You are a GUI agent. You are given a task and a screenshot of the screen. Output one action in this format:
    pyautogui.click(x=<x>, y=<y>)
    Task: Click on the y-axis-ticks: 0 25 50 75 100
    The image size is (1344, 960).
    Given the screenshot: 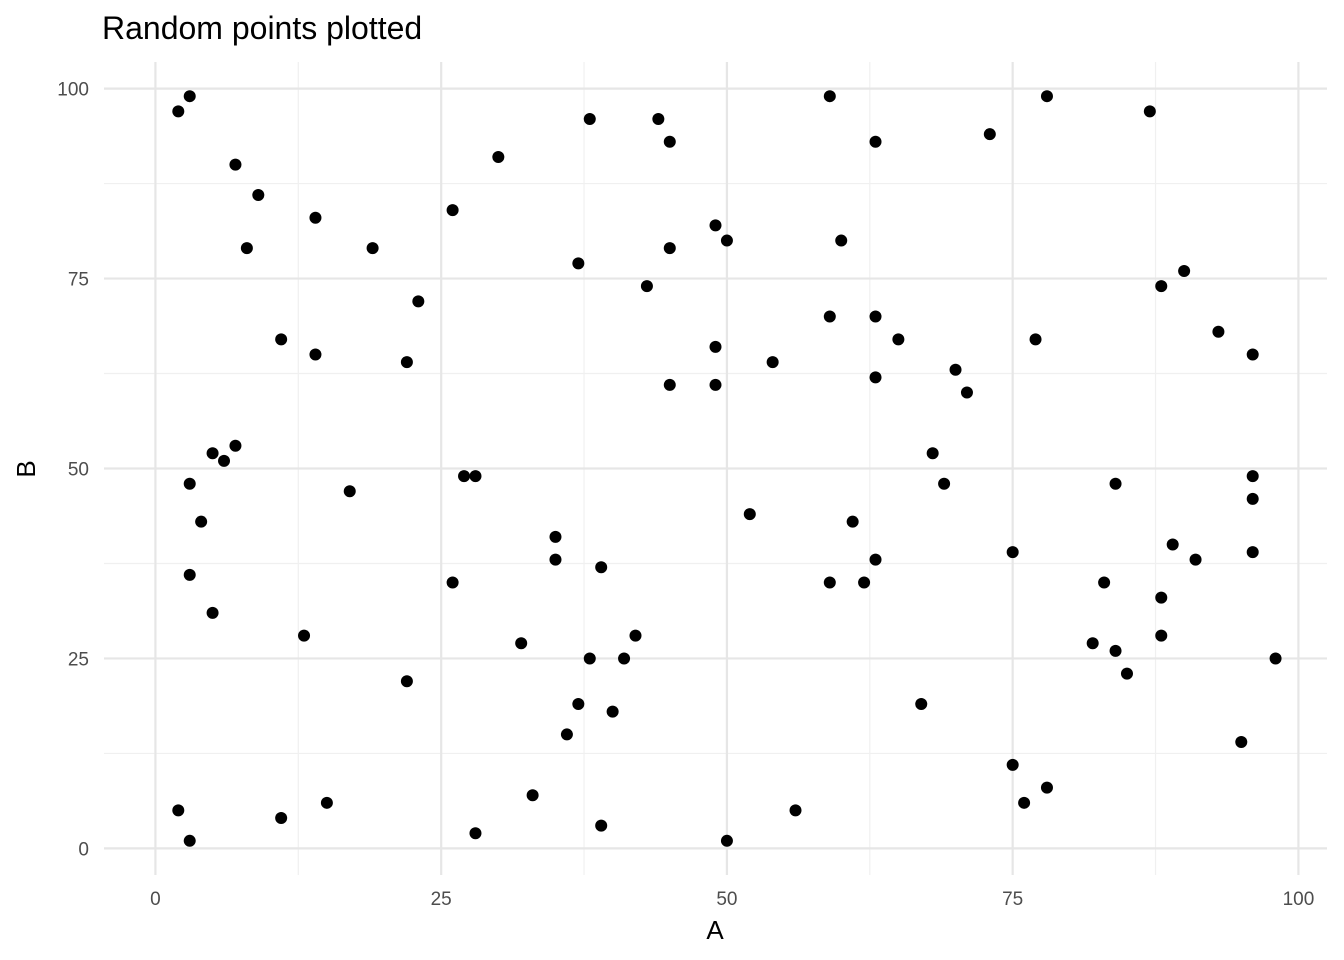 What is the action you would take?
    pyautogui.click(x=73, y=470)
    